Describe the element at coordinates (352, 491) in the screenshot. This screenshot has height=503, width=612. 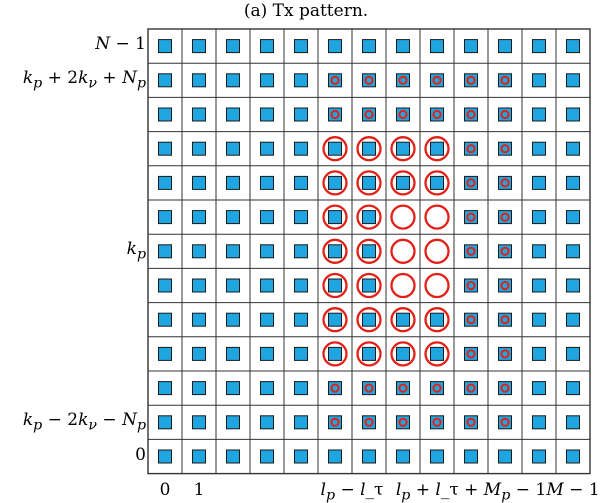
I see `column-label: lp − l_τ` at that location.